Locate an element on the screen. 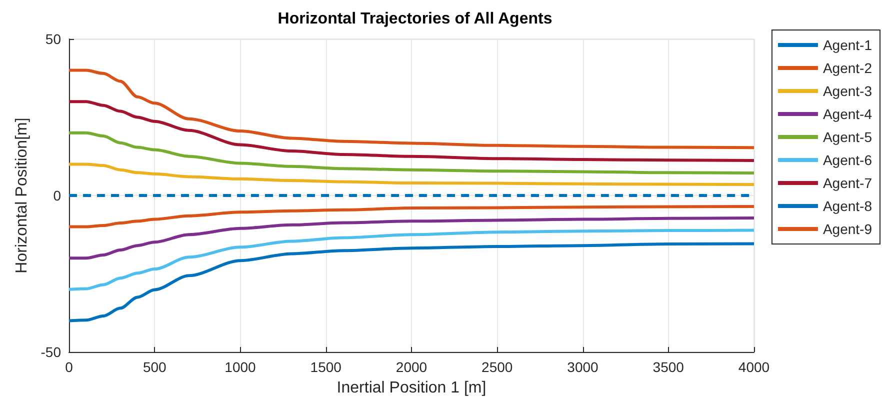 The width and height of the screenshot is (882, 407). x-tick-label: 4000 is located at coordinates (754, 367).